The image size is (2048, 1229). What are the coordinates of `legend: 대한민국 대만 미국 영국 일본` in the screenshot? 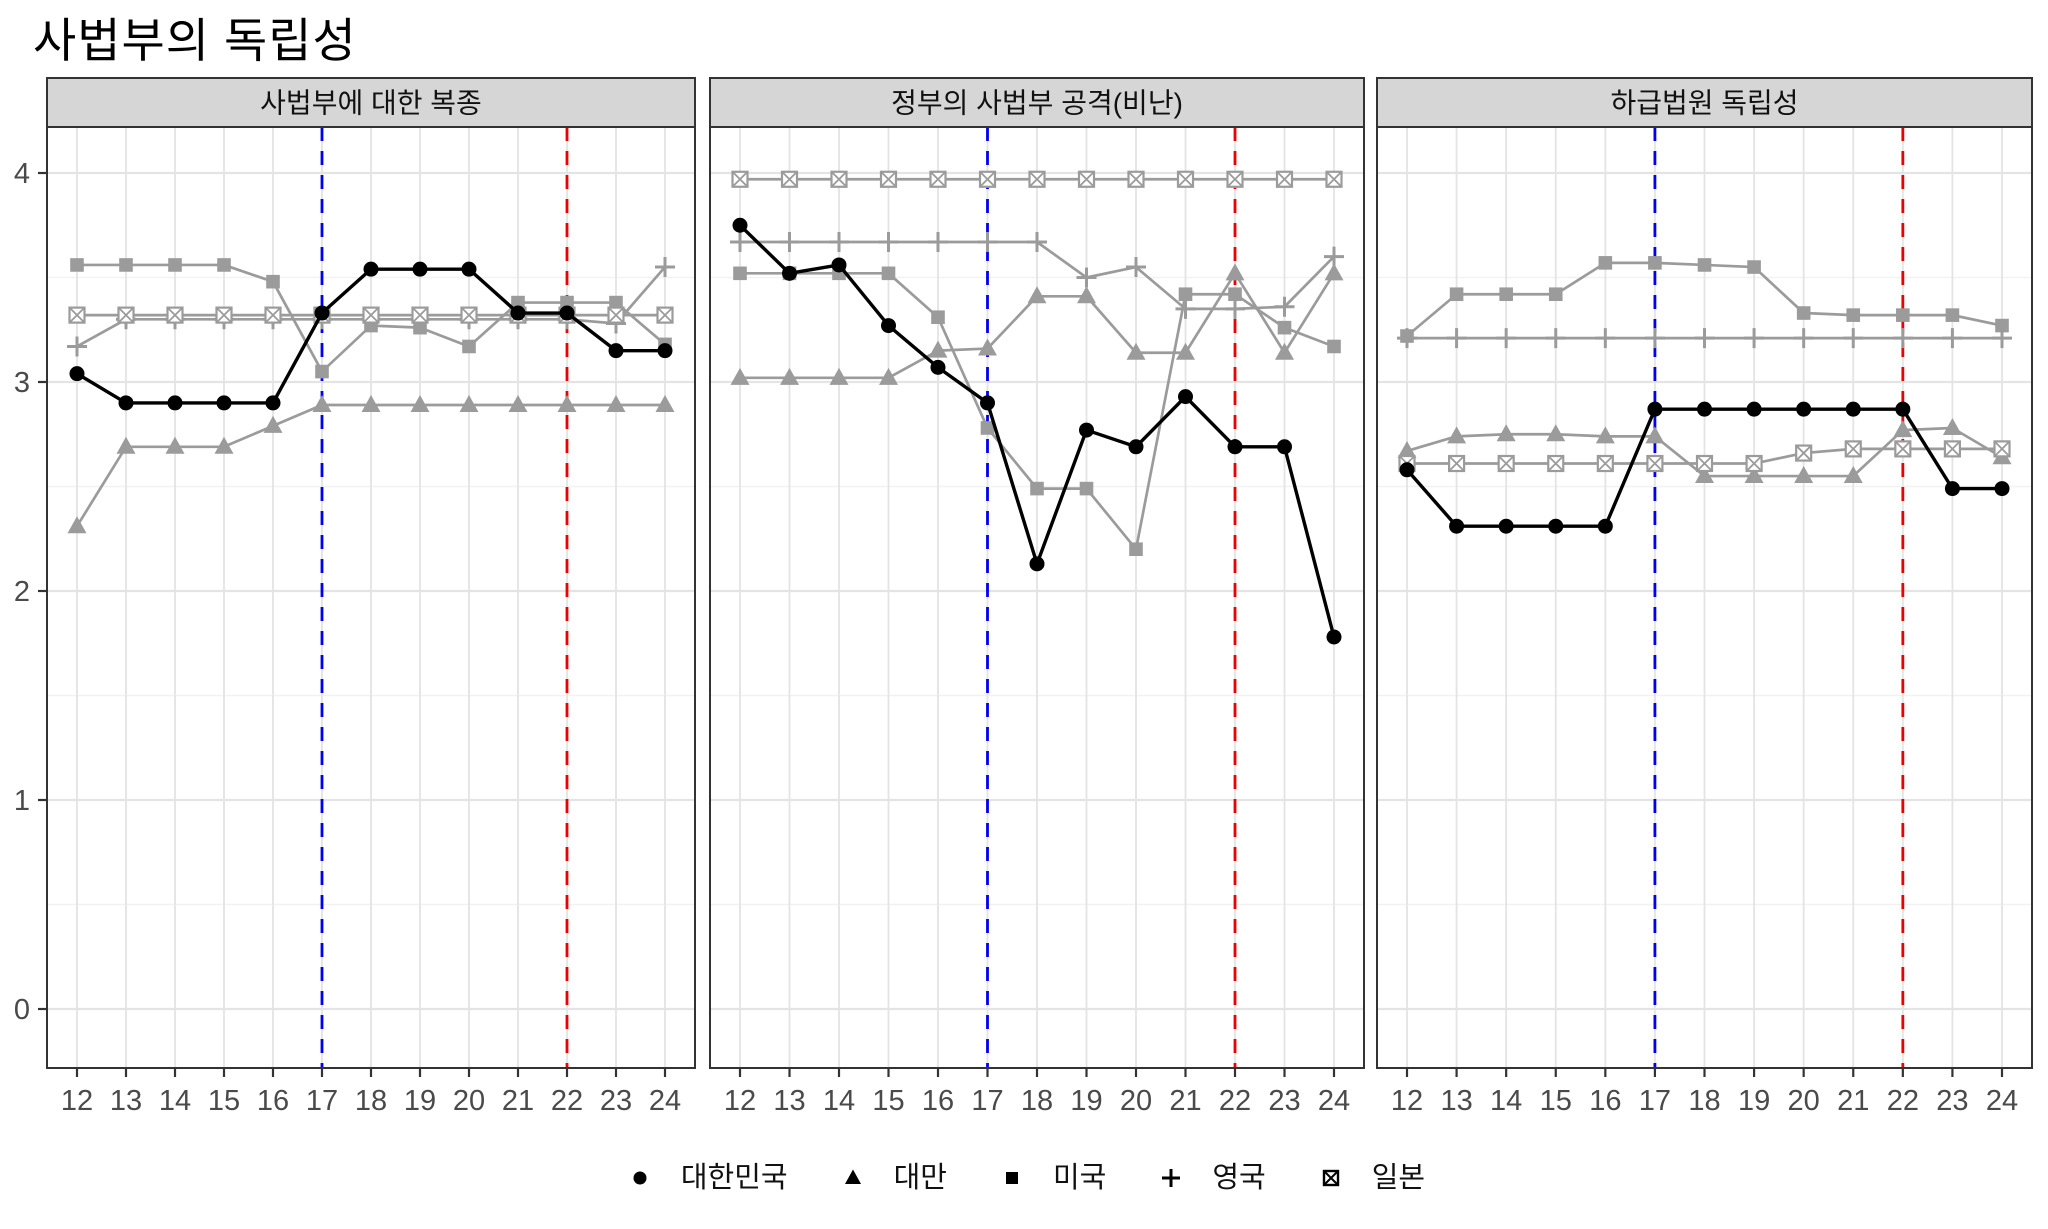 It's located at (1024, 1178).